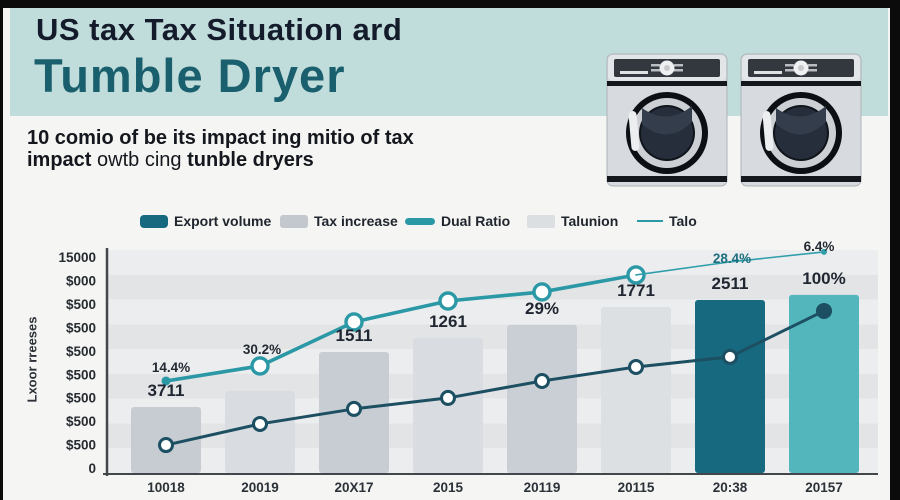  Describe the element at coordinates (166, 487) in the screenshot. I see `x-tick-label: 10018` at that location.